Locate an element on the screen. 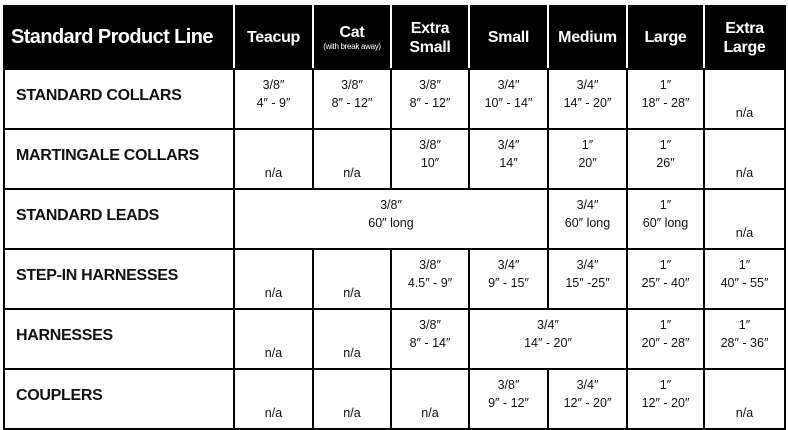  range-value: 26″ is located at coordinates (665, 163).